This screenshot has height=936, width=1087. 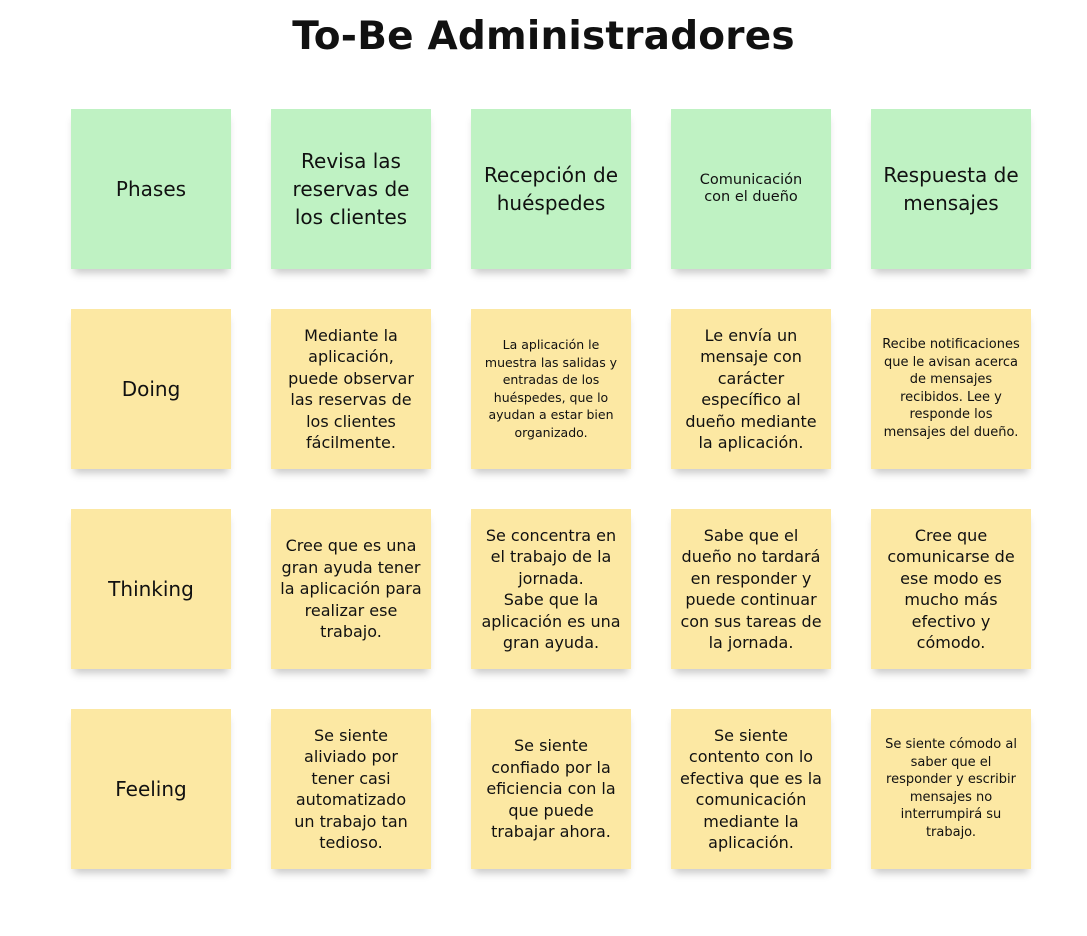 I want to click on sticky-note-row-label-thinking: Thinking, so click(x=151, y=589).